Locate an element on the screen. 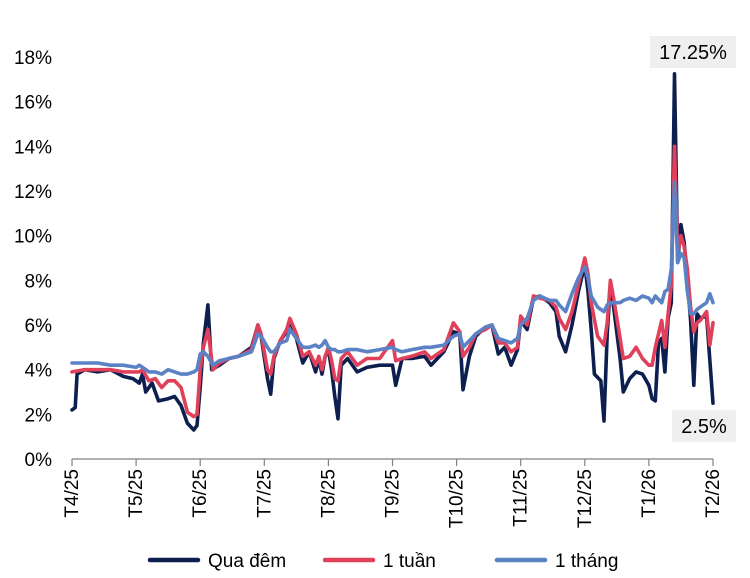 The height and width of the screenshot is (578, 750). x-tick-label: T1/26 is located at coordinates (649, 493).